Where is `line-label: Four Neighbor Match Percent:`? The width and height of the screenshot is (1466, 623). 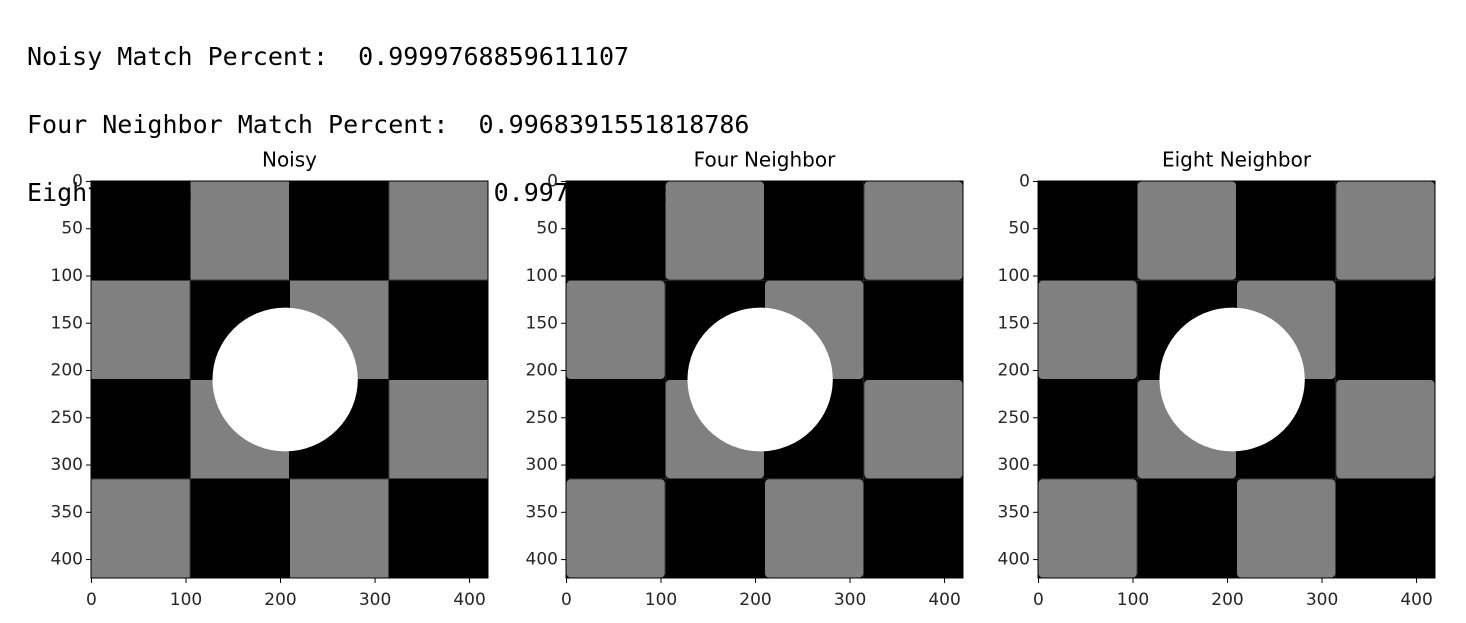
line-label: Four Neighbor Match Percent: is located at coordinates (238, 124).